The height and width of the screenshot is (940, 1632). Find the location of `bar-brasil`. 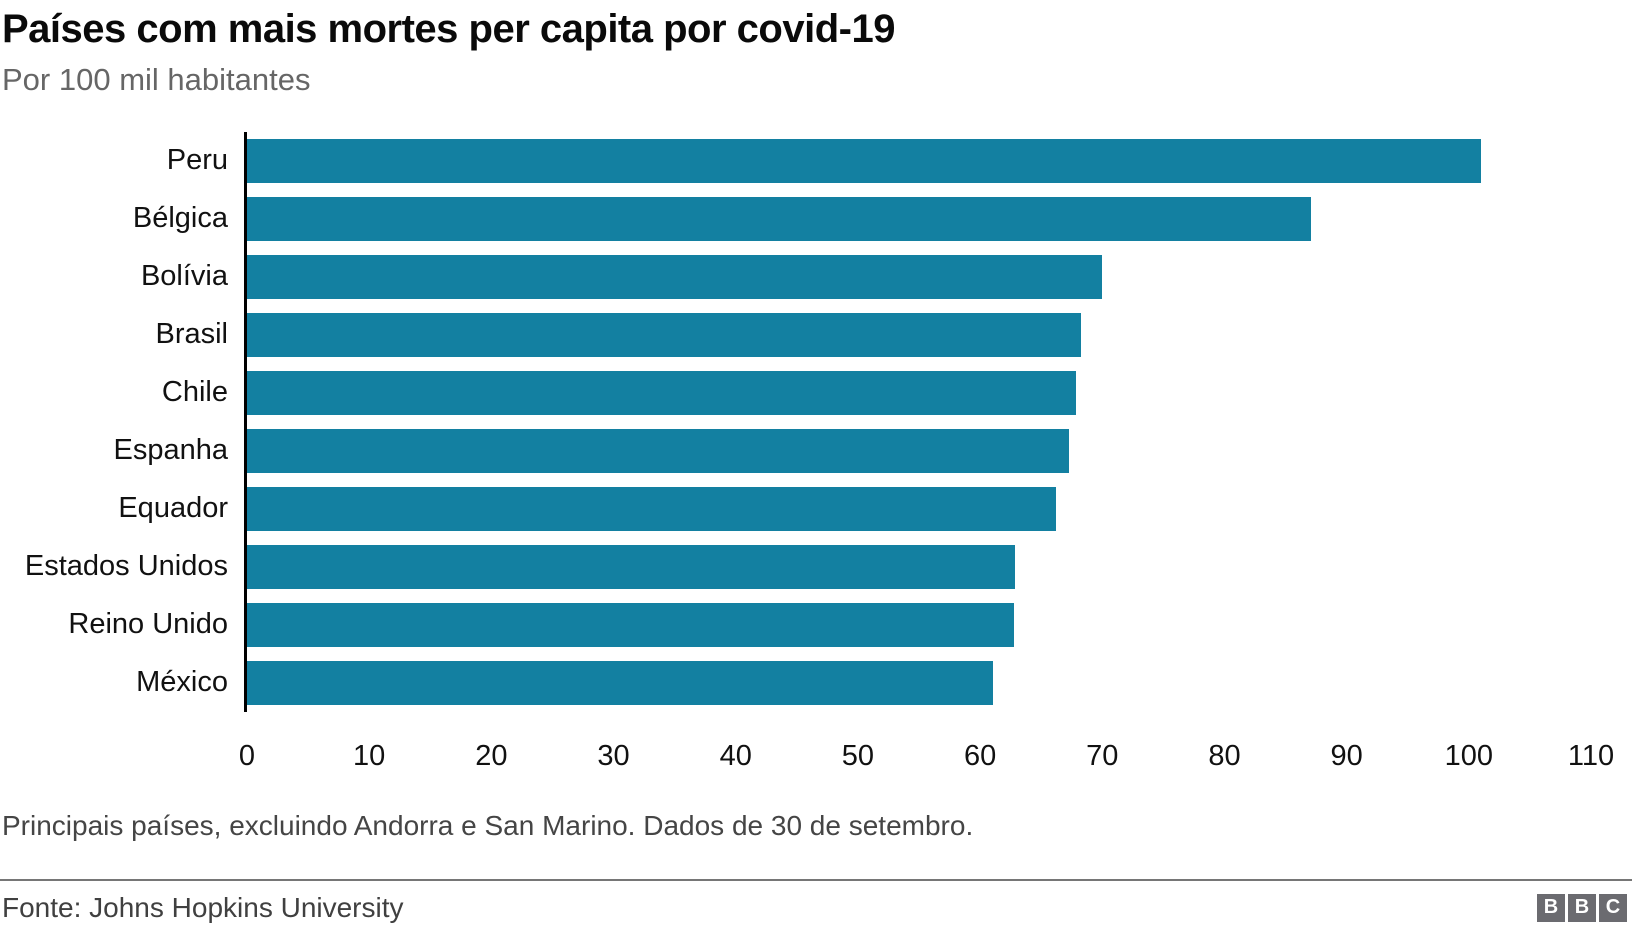

bar-brasil is located at coordinates (664, 334).